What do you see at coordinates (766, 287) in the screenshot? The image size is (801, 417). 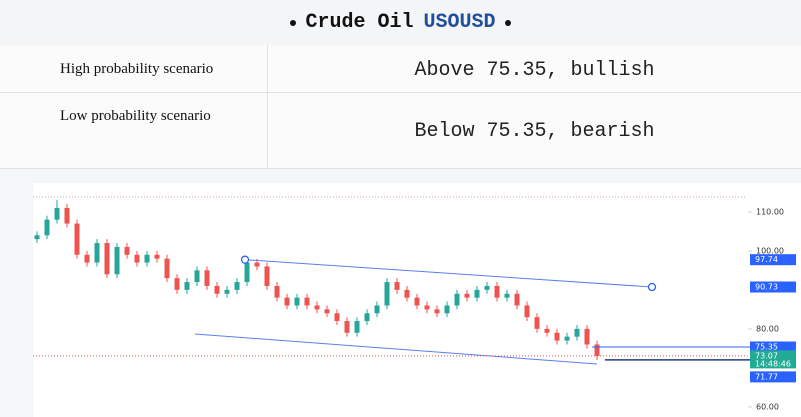 I see `price-label: 90.73` at bounding box center [766, 287].